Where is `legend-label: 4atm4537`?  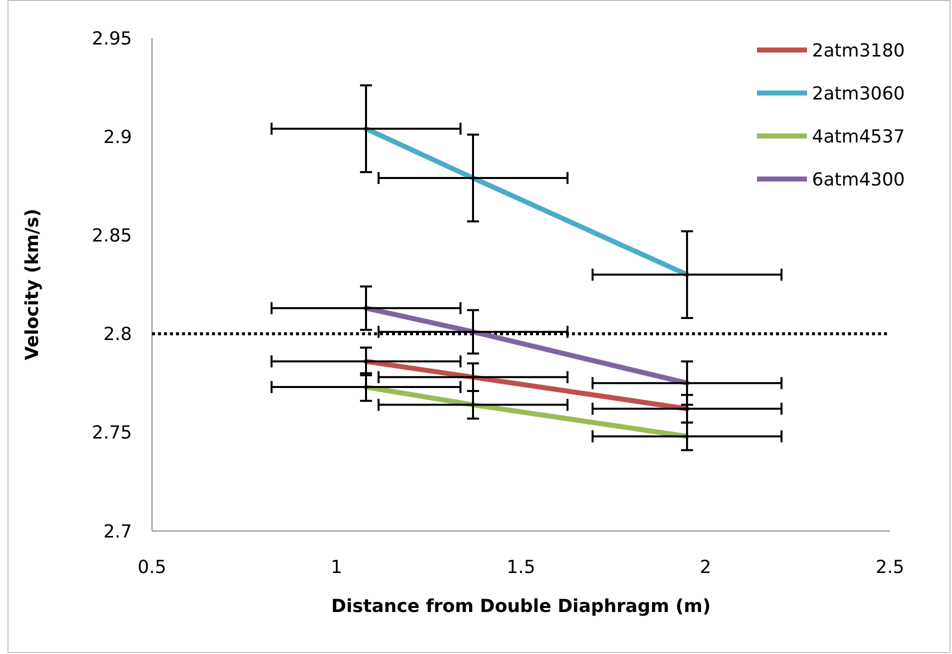
legend-label: 4atm4537 is located at coordinates (858, 137).